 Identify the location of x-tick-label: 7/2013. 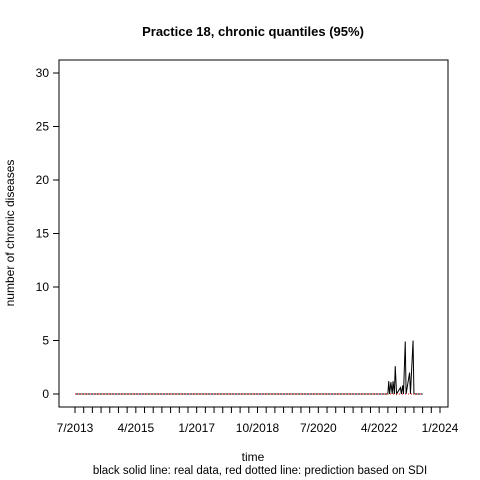
(75, 428).